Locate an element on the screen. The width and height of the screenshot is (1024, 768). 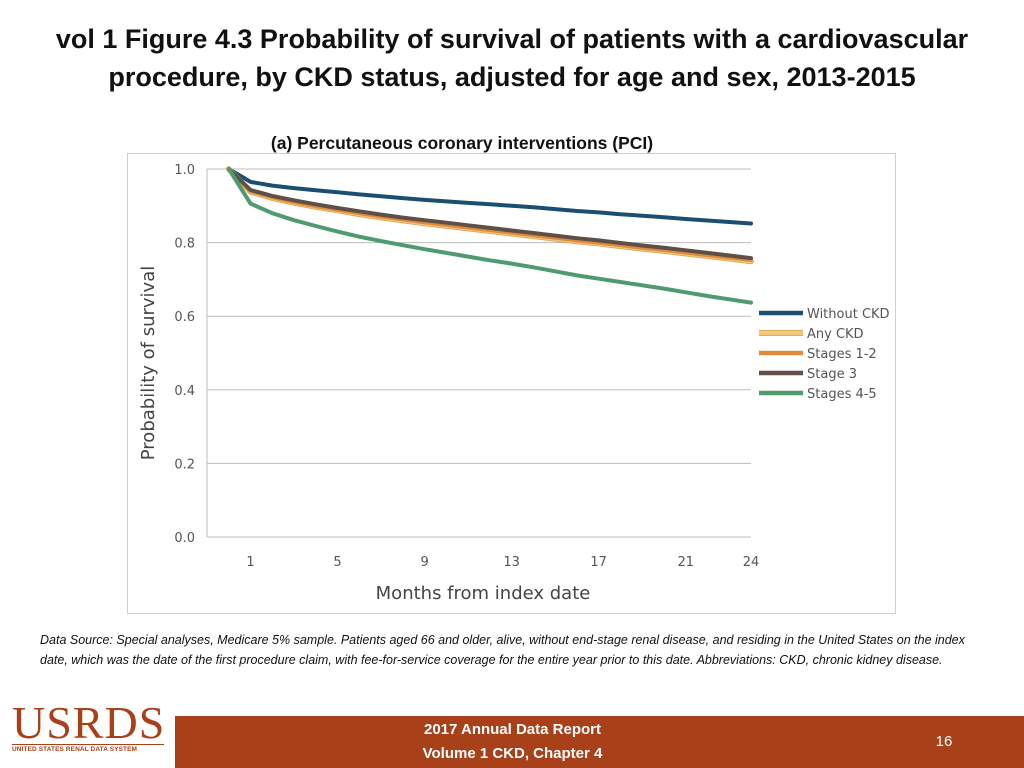
x-tick-label: 5 is located at coordinates (337, 562).